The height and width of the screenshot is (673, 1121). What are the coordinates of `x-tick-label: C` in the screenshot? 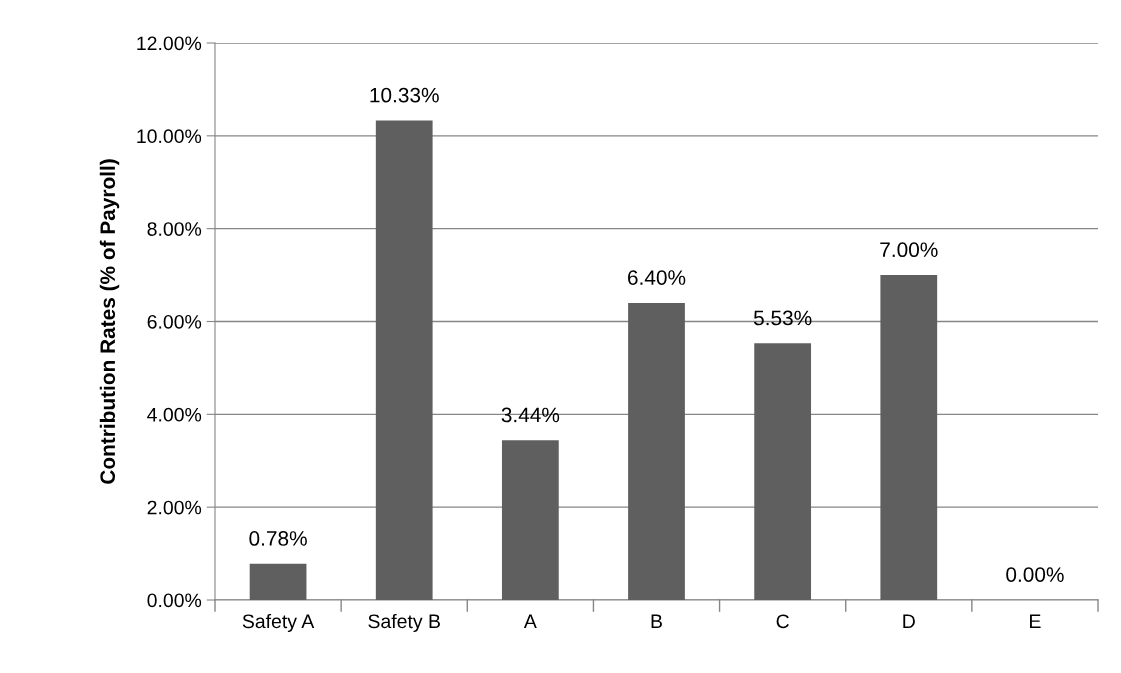 It's located at (782, 621).